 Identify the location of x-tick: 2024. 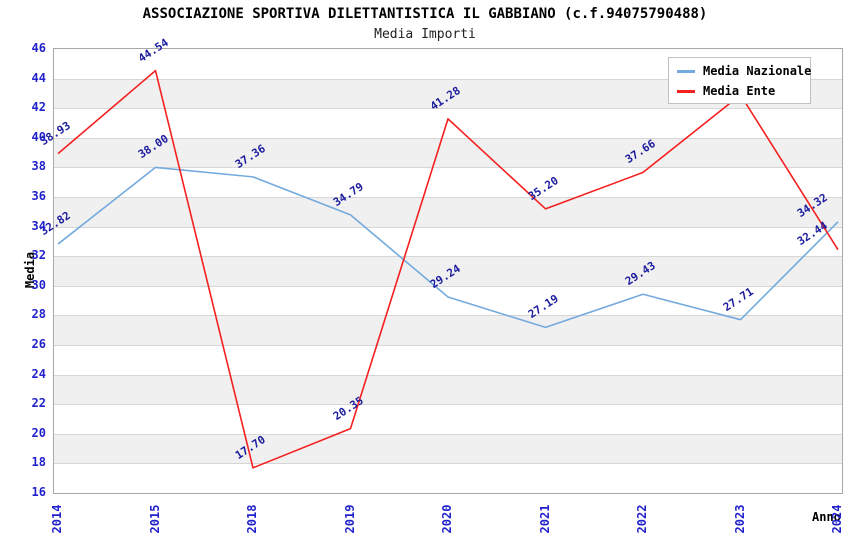
(837, 519).